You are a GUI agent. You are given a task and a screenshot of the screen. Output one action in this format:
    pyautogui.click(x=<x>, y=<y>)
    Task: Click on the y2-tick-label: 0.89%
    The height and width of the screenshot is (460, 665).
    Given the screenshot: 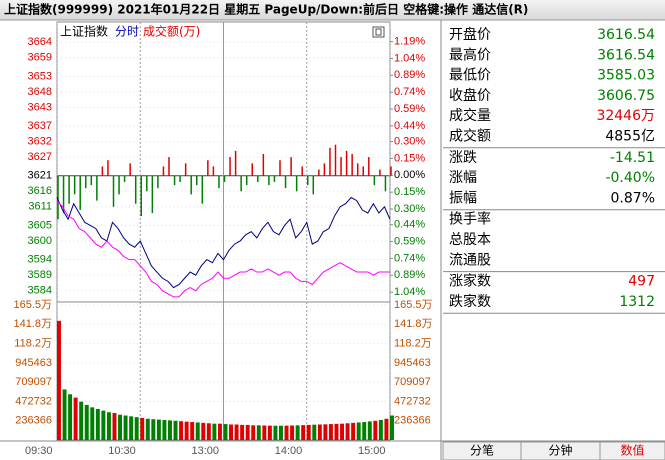 What is the action you would take?
    pyautogui.click(x=409, y=75)
    